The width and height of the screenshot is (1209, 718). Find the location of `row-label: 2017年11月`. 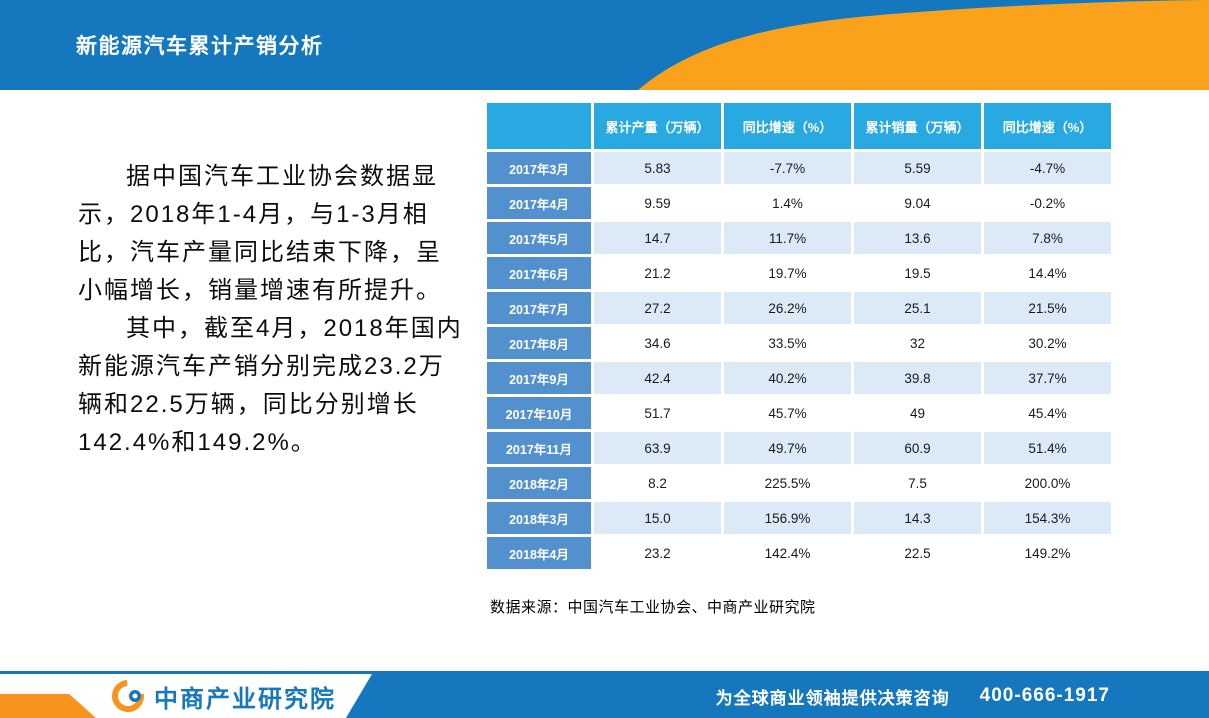

row-label: 2017年11月 is located at coordinates (539, 448).